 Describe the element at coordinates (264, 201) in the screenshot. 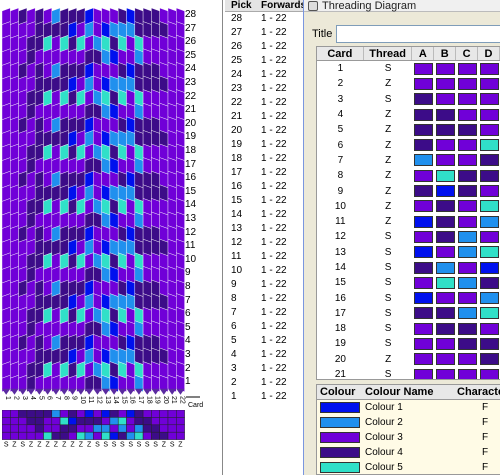

I see `pick-row: 15 1 - 22` at that location.